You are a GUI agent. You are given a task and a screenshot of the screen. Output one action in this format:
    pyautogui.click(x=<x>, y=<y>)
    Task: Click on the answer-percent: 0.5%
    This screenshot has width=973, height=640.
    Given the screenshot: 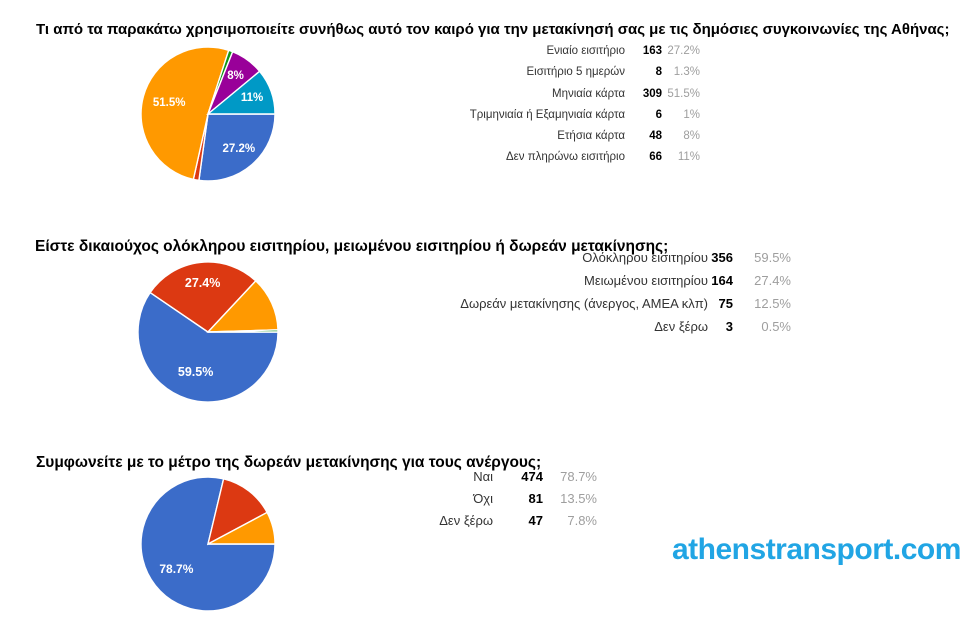 What is the action you would take?
    pyautogui.click(x=776, y=326)
    